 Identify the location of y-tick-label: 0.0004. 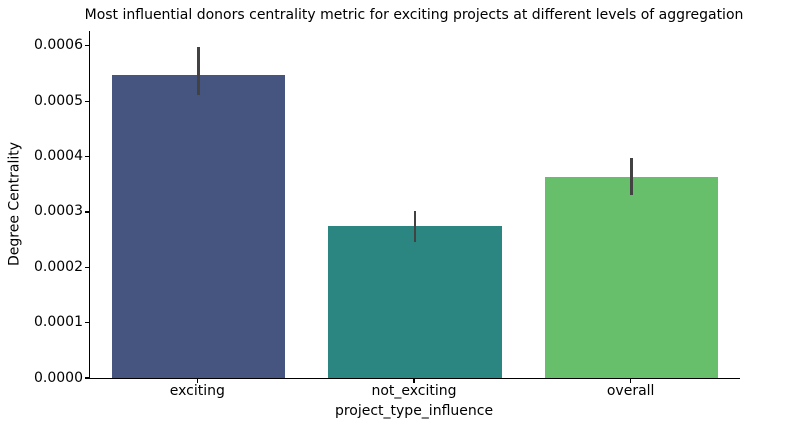
(58, 156).